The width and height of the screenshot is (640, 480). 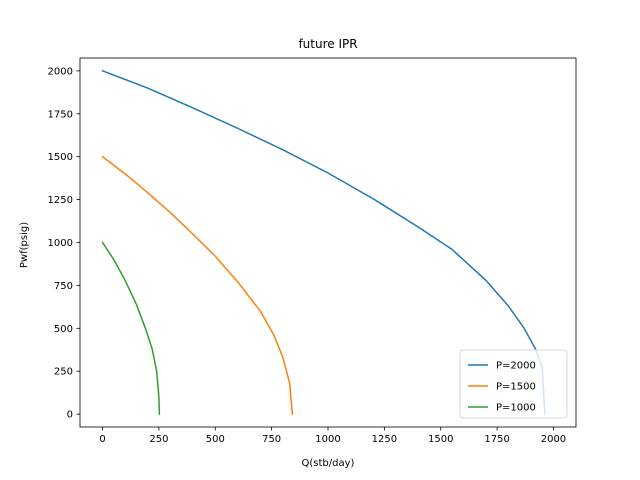 What do you see at coordinates (63, 372) in the screenshot?
I see `y-tick-label-1: 250` at bounding box center [63, 372].